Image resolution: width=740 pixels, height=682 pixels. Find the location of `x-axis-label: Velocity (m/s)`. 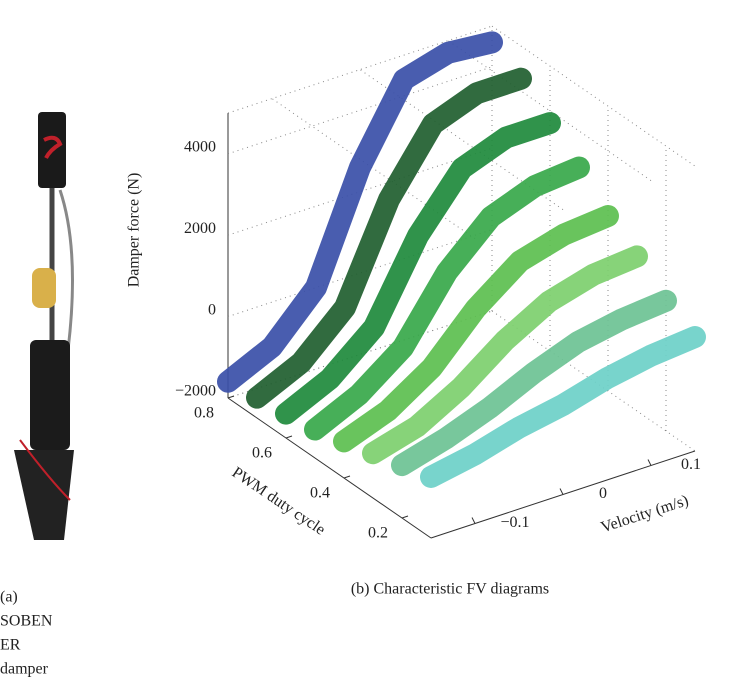

x-axis-label: Velocity (m/s) is located at coordinates (645, 514).